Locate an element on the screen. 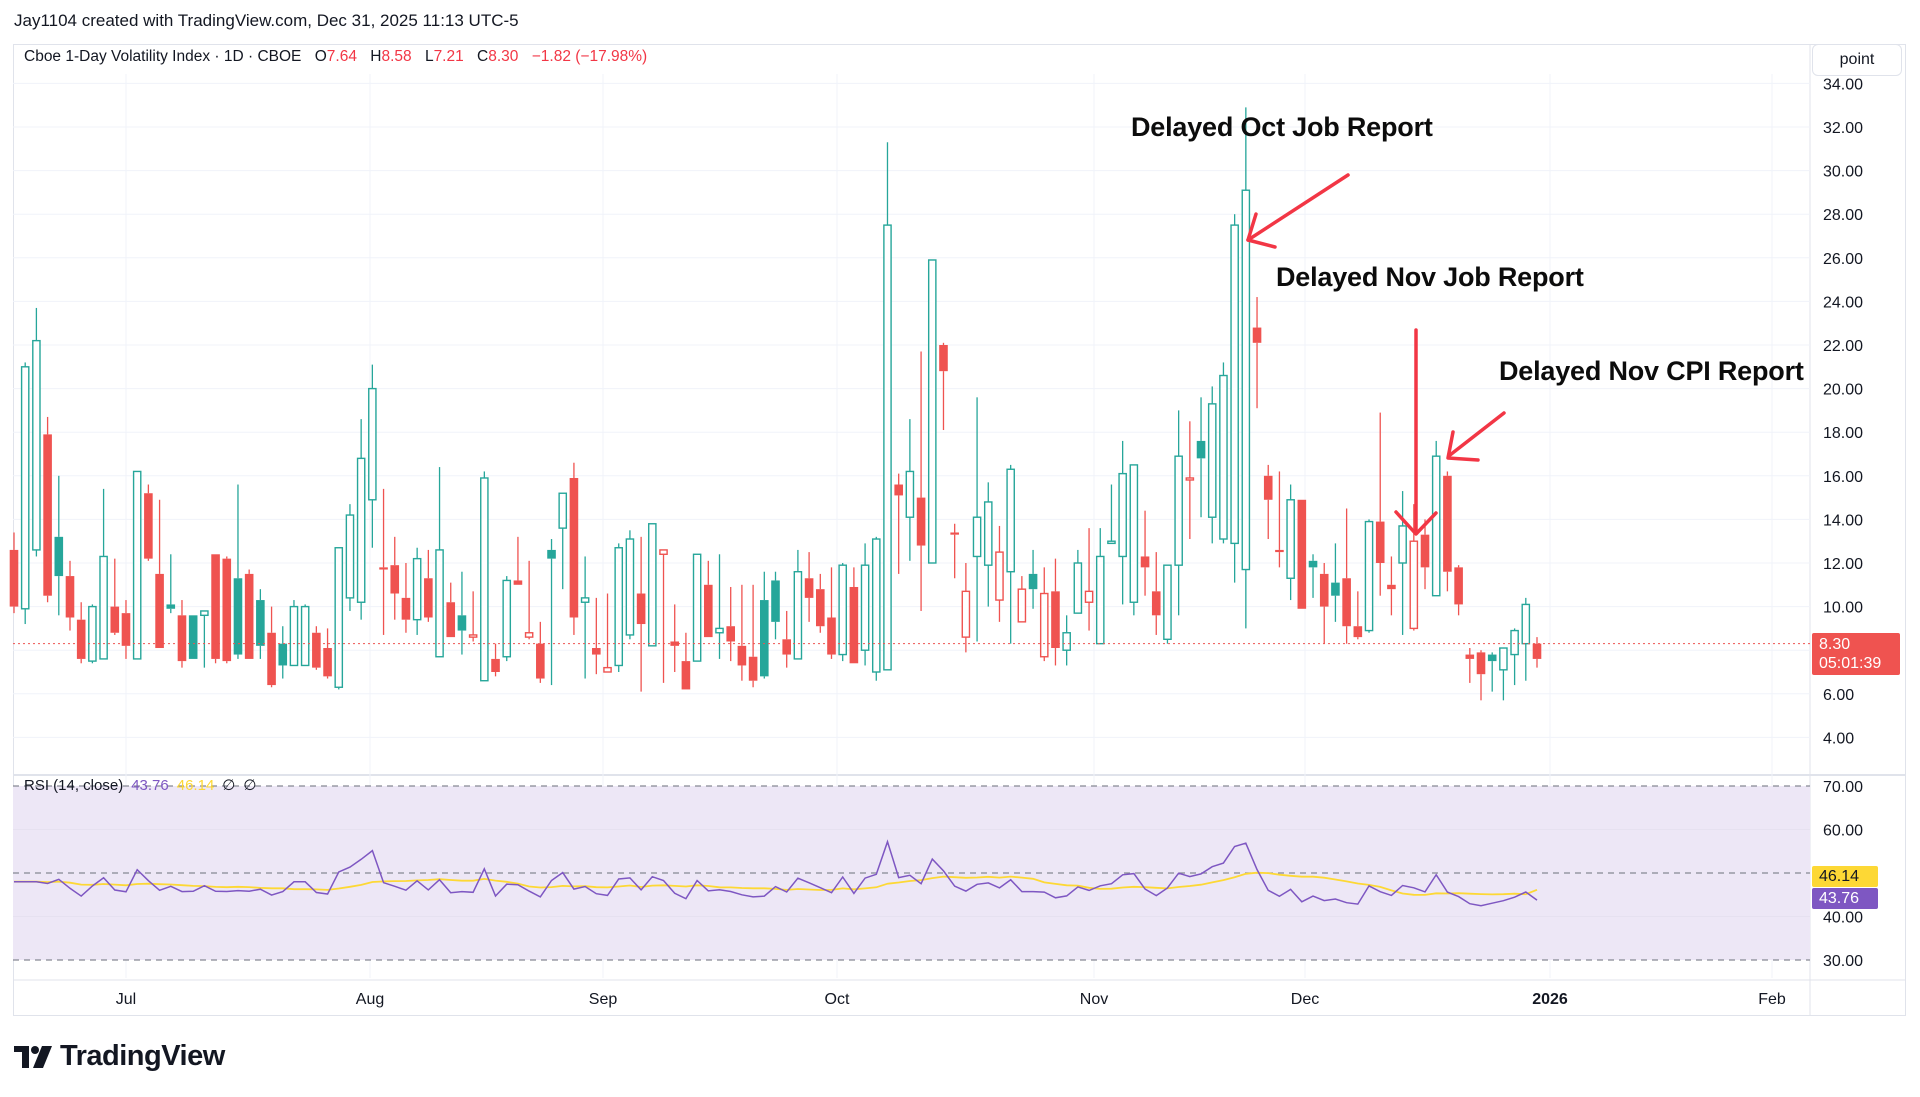 This screenshot has height=1097, width=1920. price-tick-label: 14.00 is located at coordinates (1843, 520).